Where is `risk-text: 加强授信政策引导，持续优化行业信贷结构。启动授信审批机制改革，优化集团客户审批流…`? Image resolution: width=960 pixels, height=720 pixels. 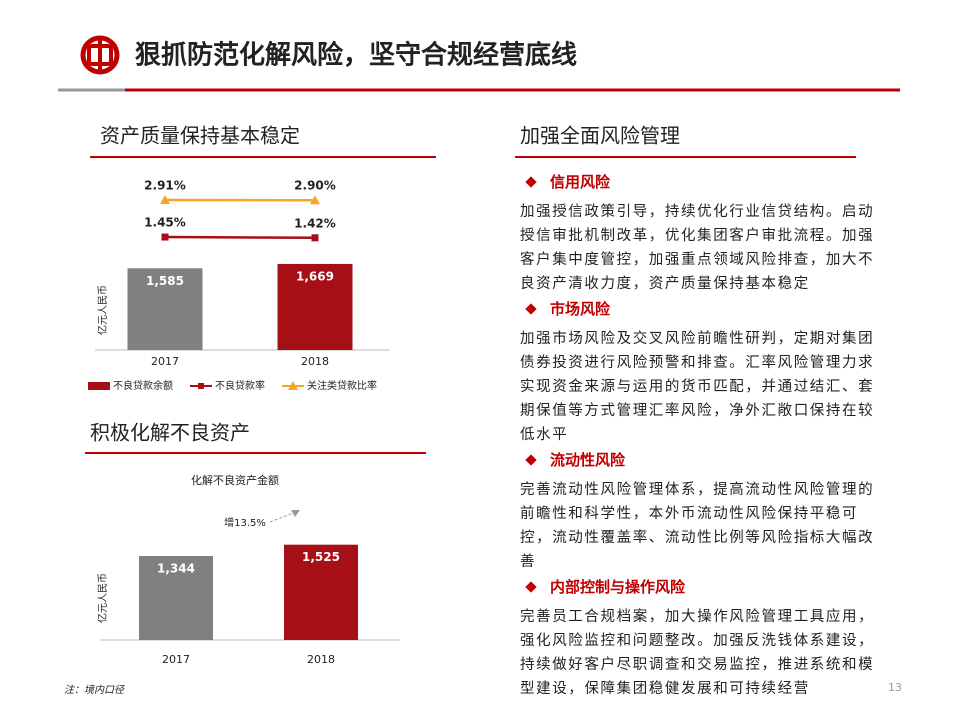
risk-text: 加强授信政策引导，持续优化行业信贷结构。启动授信审批机制改革，优化集团客户审批流… is located at coordinates (697, 248).